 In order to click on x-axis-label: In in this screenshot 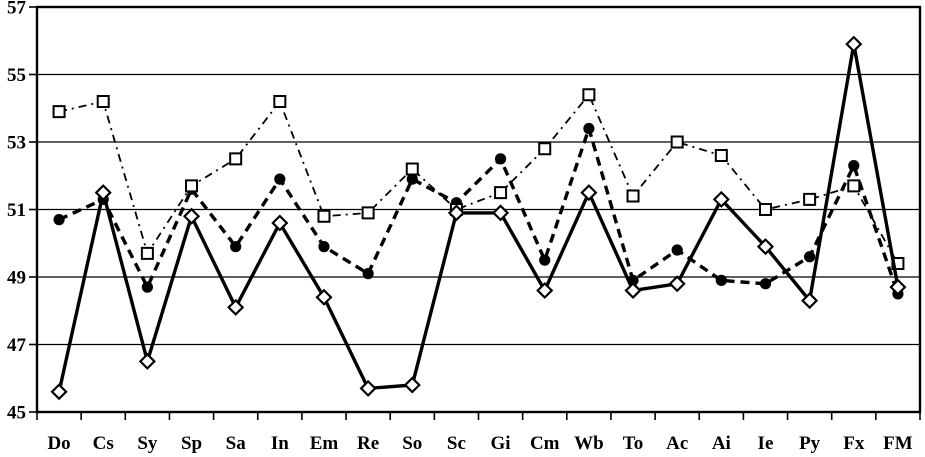, I will do `click(280, 443)`.